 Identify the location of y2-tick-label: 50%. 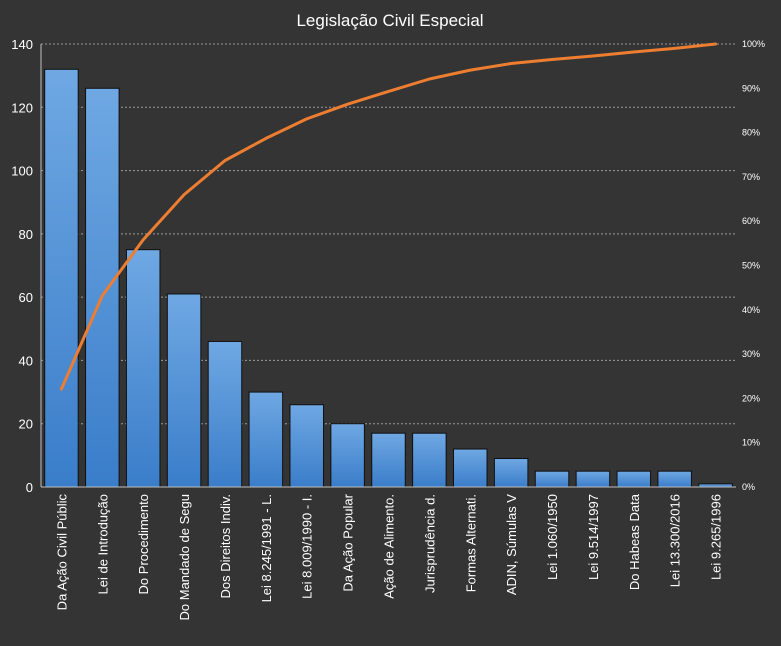
(751, 266).